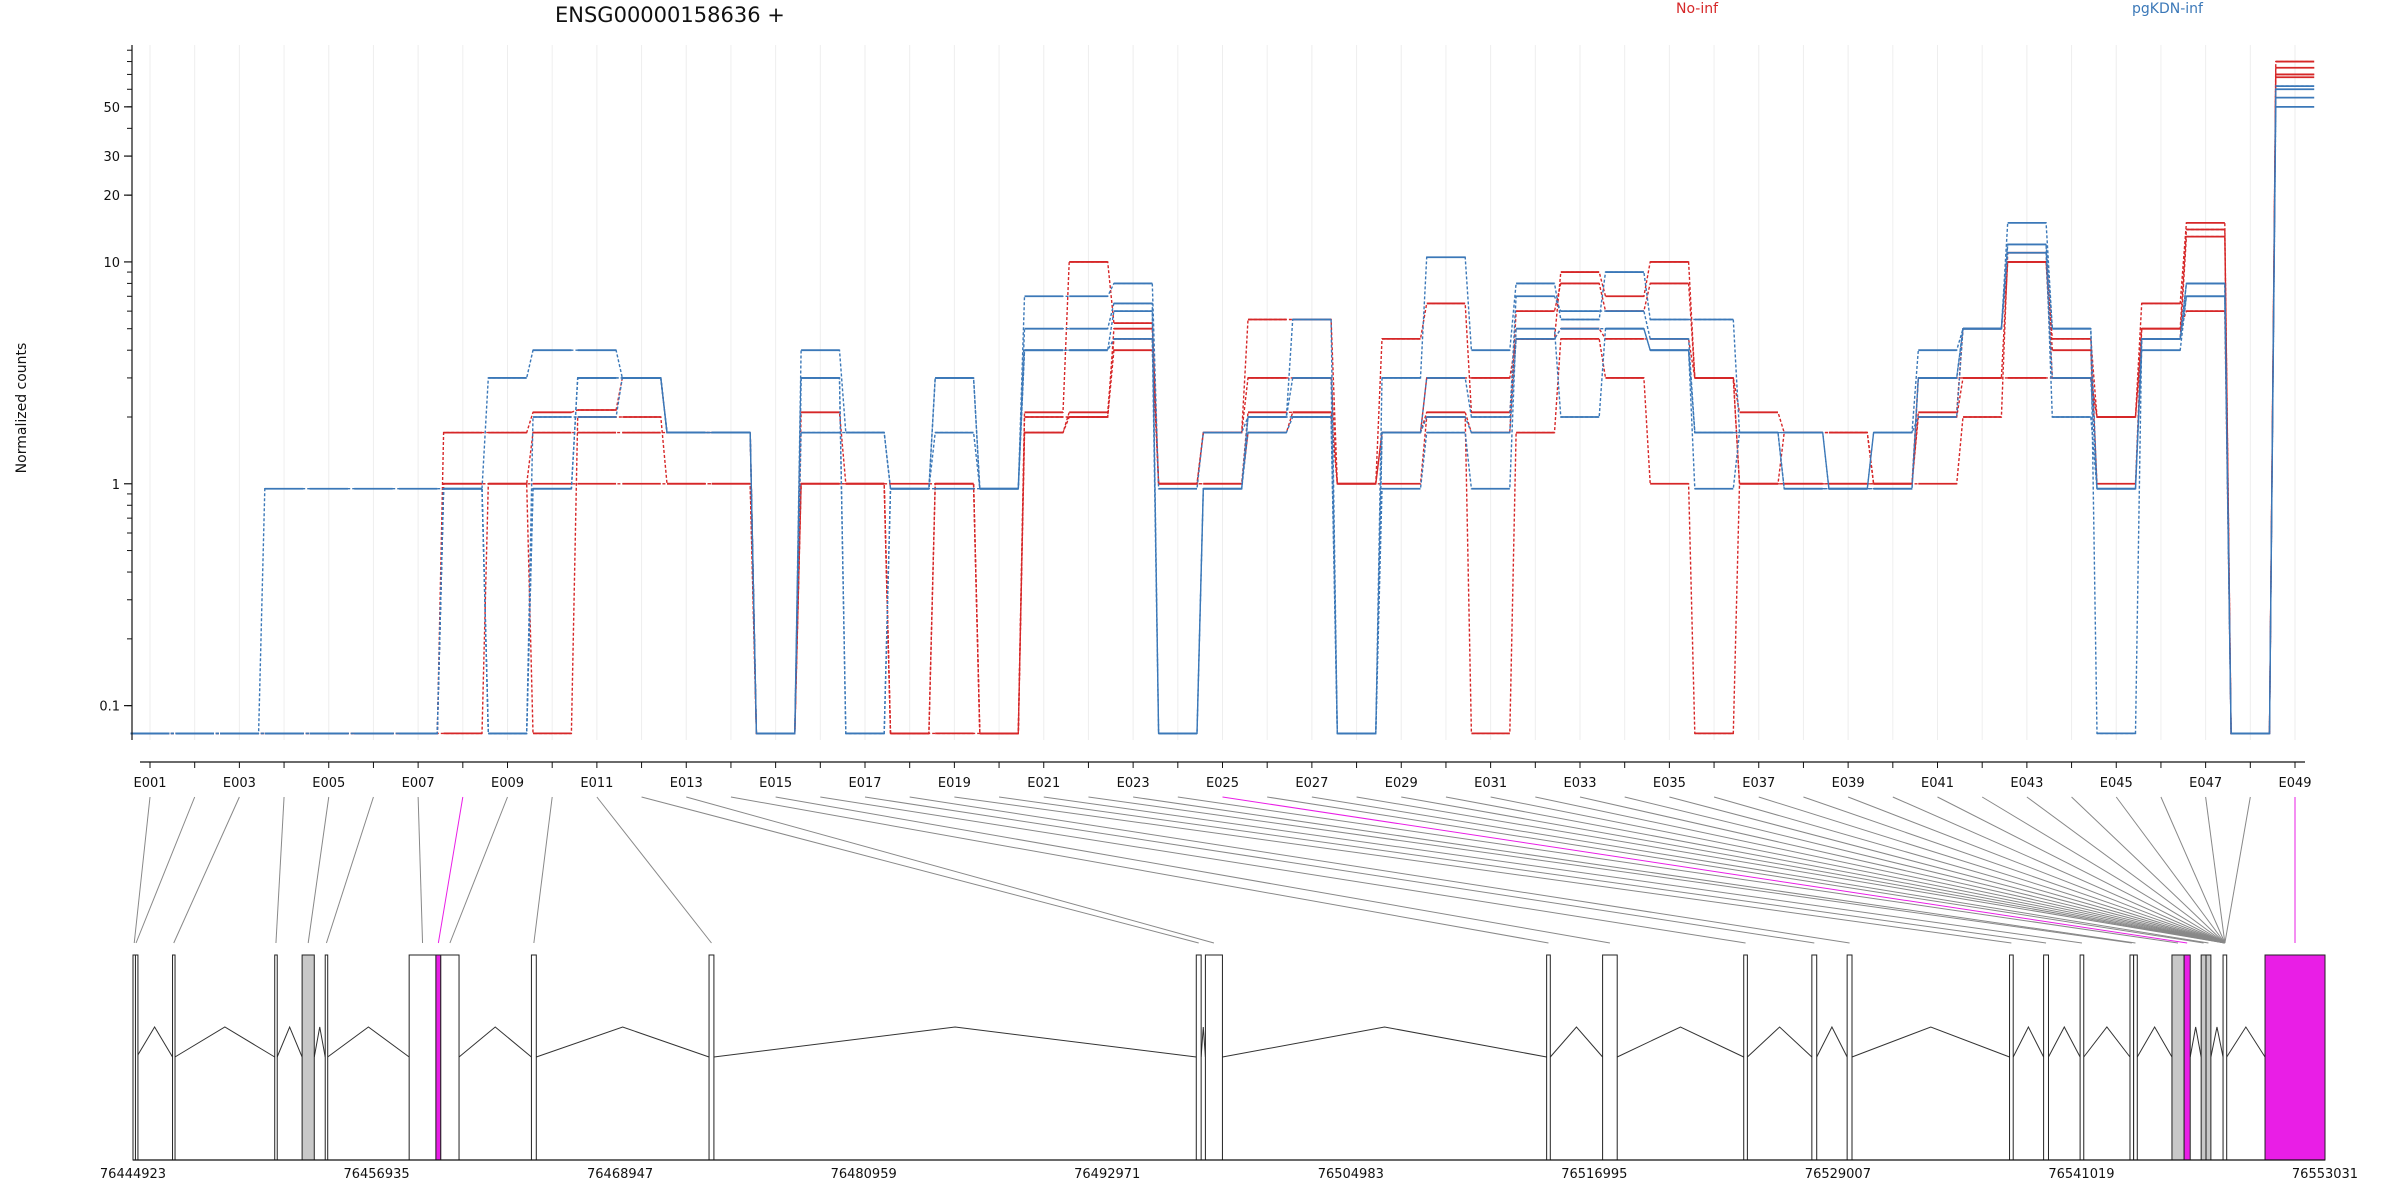 The width and height of the screenshot is (2400, 1200). What do you see at coordinates (2116, 783) in the screenshot?
I see `x-tick-label: E045` at bounding box center [2116, 783].